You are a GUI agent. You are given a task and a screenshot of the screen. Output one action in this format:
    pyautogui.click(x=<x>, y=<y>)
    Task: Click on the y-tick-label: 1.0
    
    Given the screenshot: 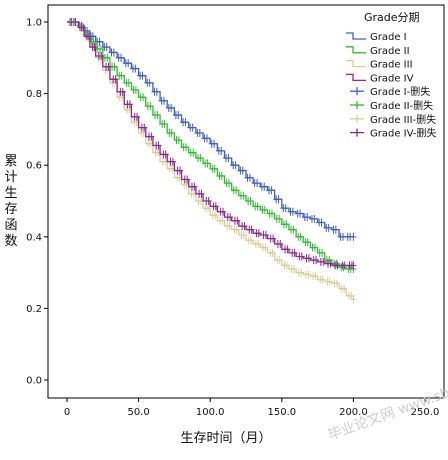 What is the action you would take?
    pyautogui.click(x=34, y=23)
    